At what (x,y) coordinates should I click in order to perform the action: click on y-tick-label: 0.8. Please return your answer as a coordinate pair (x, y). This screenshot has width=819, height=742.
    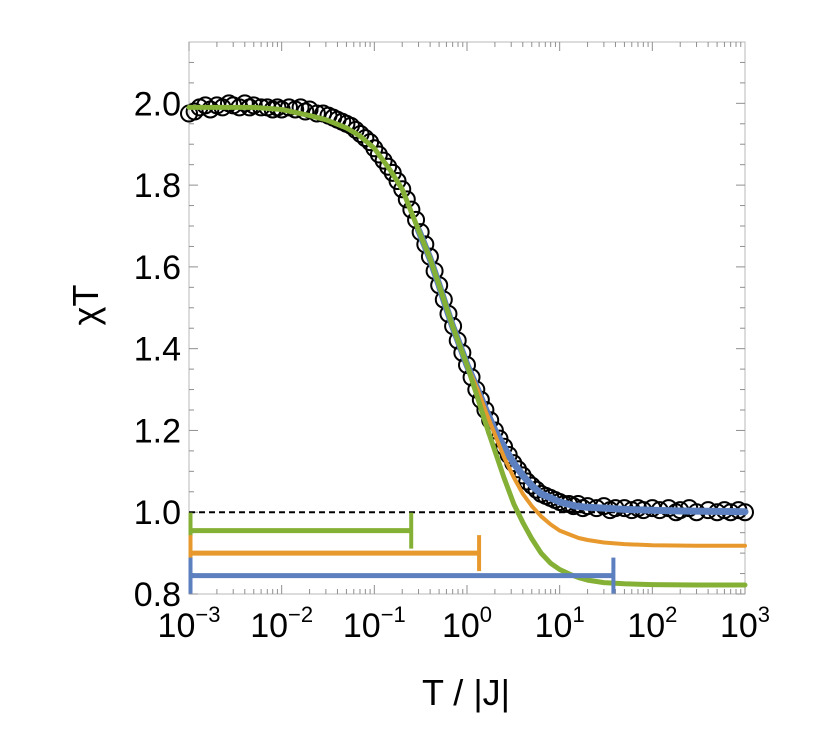
    Looking at the image, I should click on (157, 595).